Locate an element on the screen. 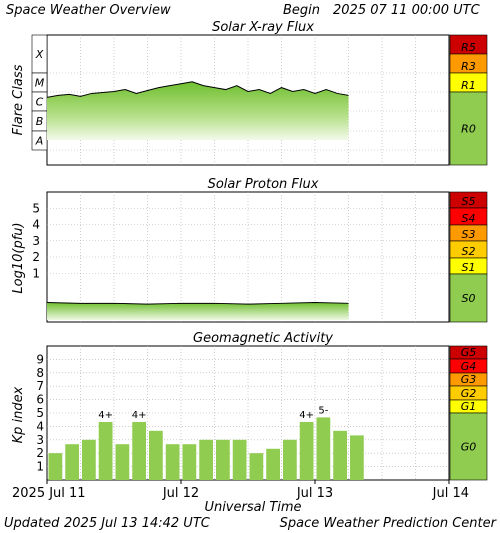 This screenshot has width=500, height=533. geomag-ytick-label: 2 is located at coordinates (40, 453).